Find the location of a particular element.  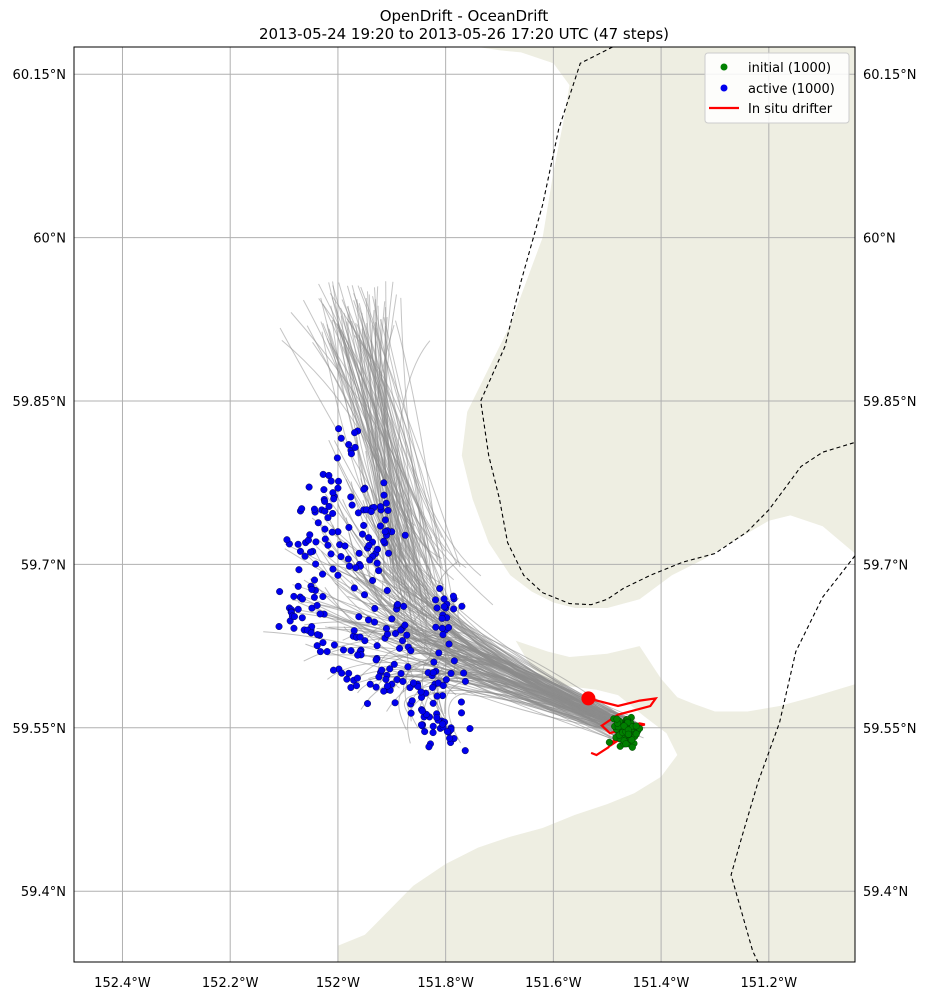

y-tick-label-right: 59.4°N is located at coordinates (885, 892).